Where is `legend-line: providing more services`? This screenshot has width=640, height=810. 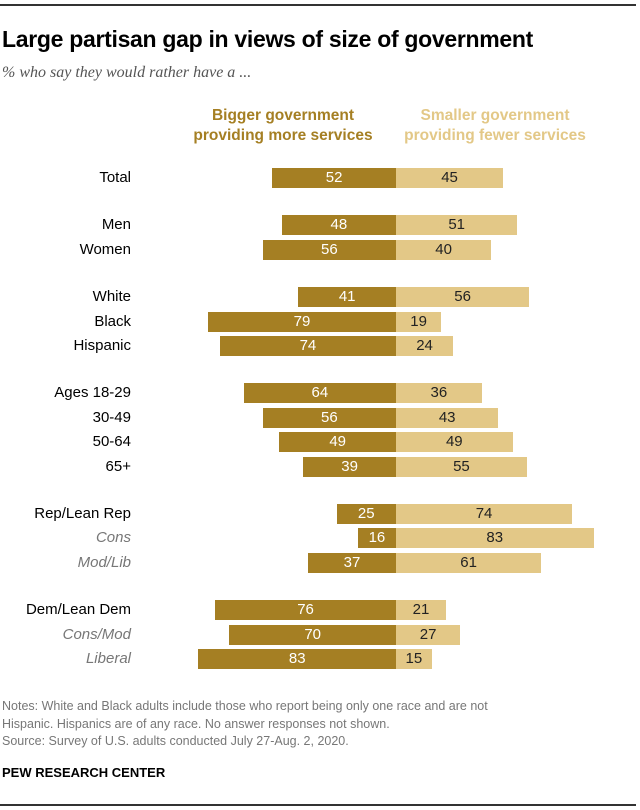
legend-line: providing more services is located at coordinates (283, 135).